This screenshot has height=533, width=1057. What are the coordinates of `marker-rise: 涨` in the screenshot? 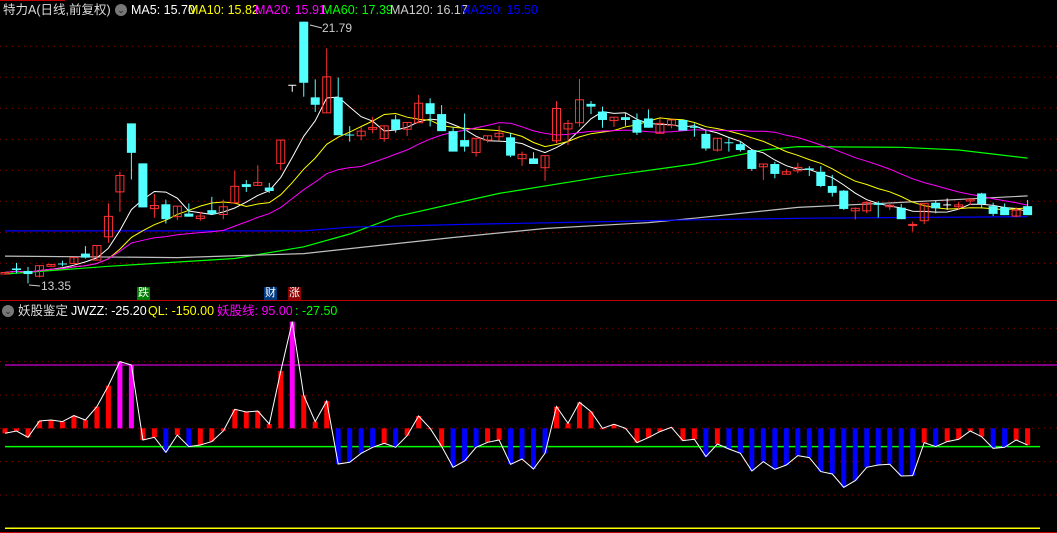 It's located at (294, 293).